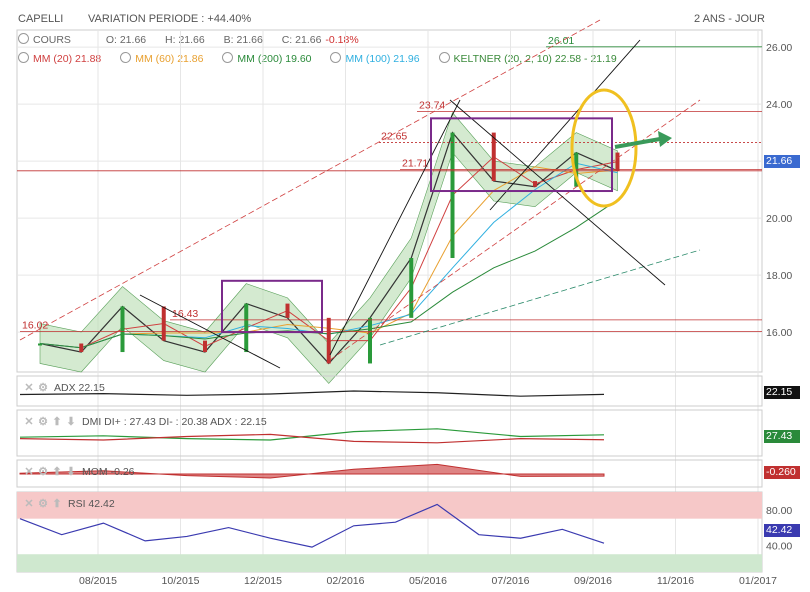 Image resolution: width=810 pixels, height=592 pixels. Describe the element at coordinates (779, 105) in the screenshot. I see `y-tick-label: 24.00` at that location.